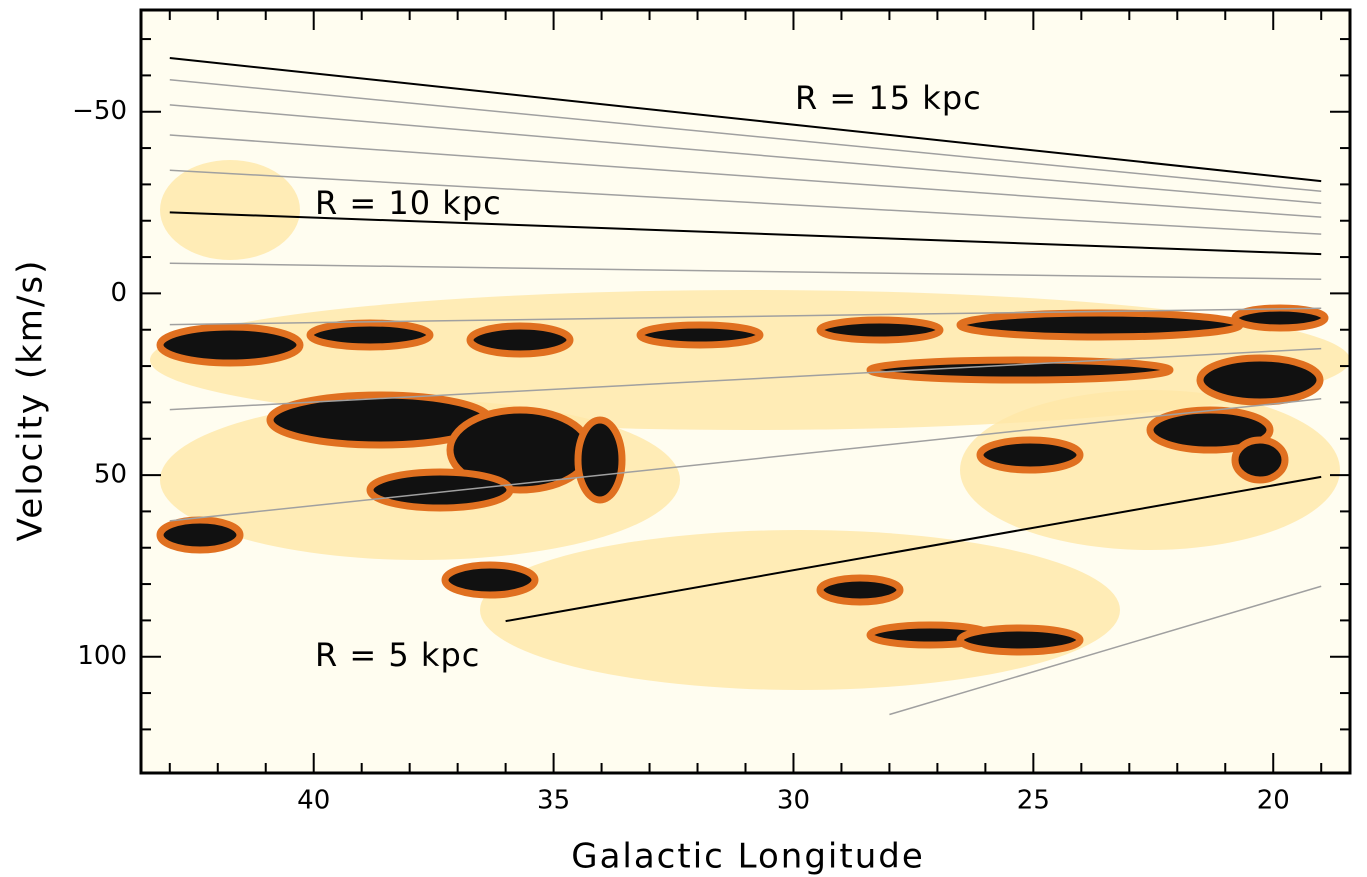 The image size is (1367, 877). I want to click on x-tick-label: 20, so click(1273, 801).